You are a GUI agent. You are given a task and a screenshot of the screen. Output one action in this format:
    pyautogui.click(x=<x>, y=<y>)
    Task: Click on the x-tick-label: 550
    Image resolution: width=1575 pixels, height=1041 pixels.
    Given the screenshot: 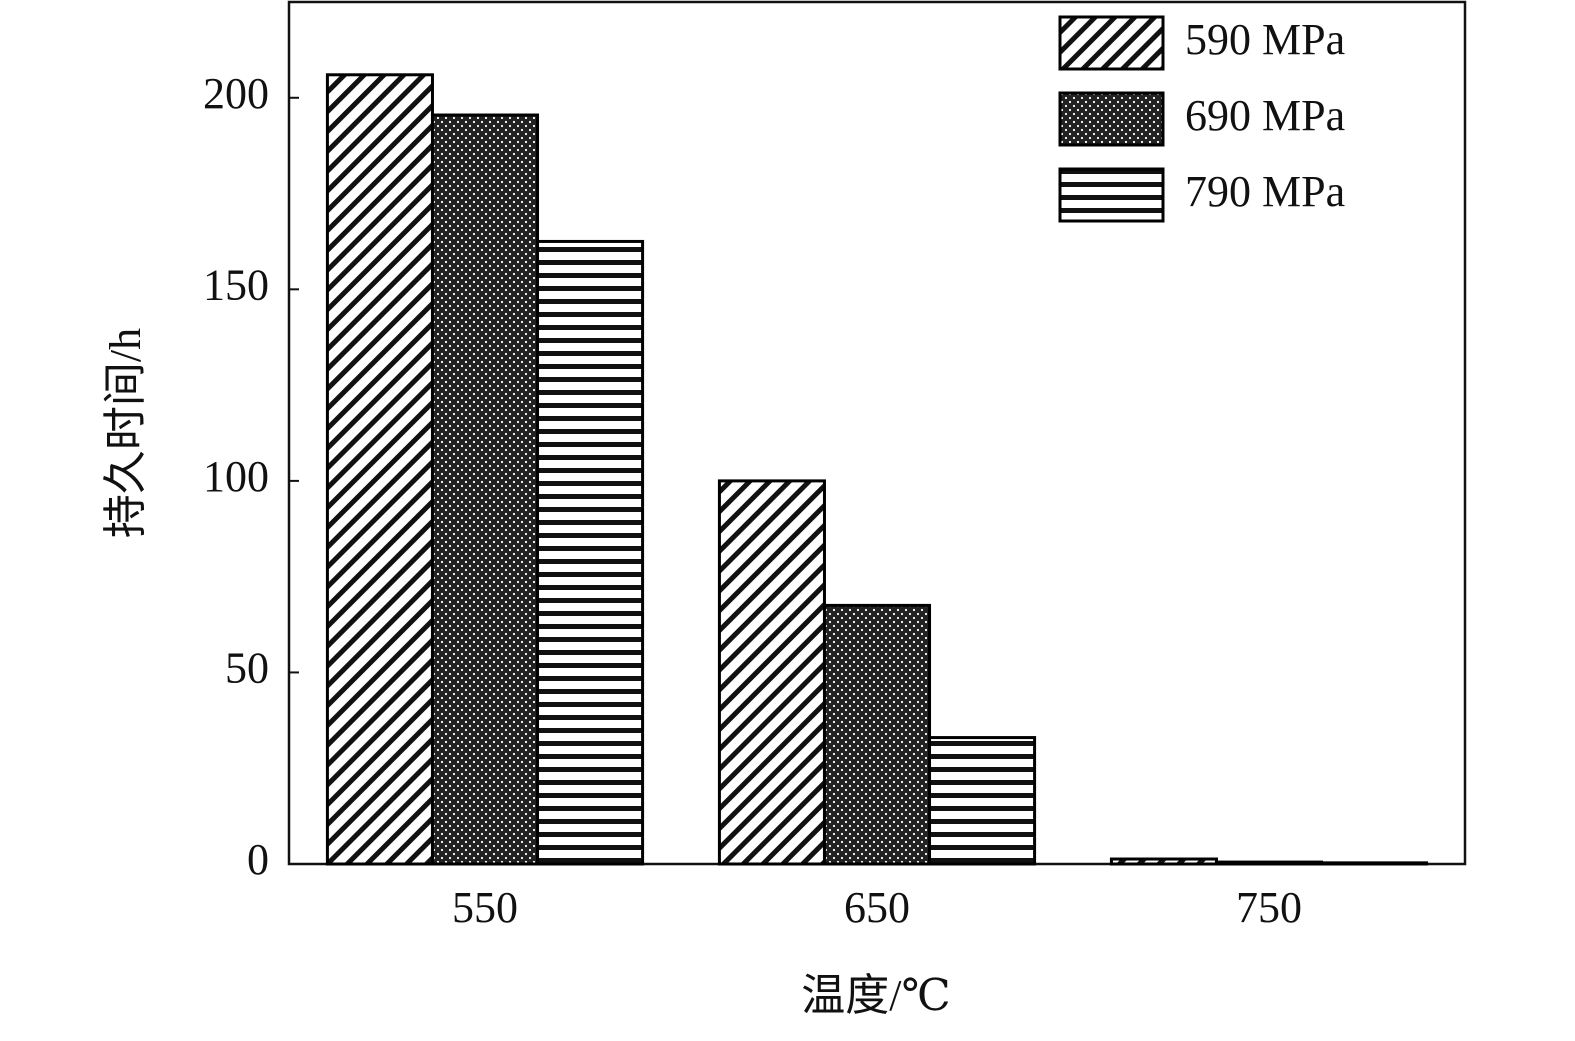 What is the action you would take?
    pyautogui.click(x=485, y=907)
    